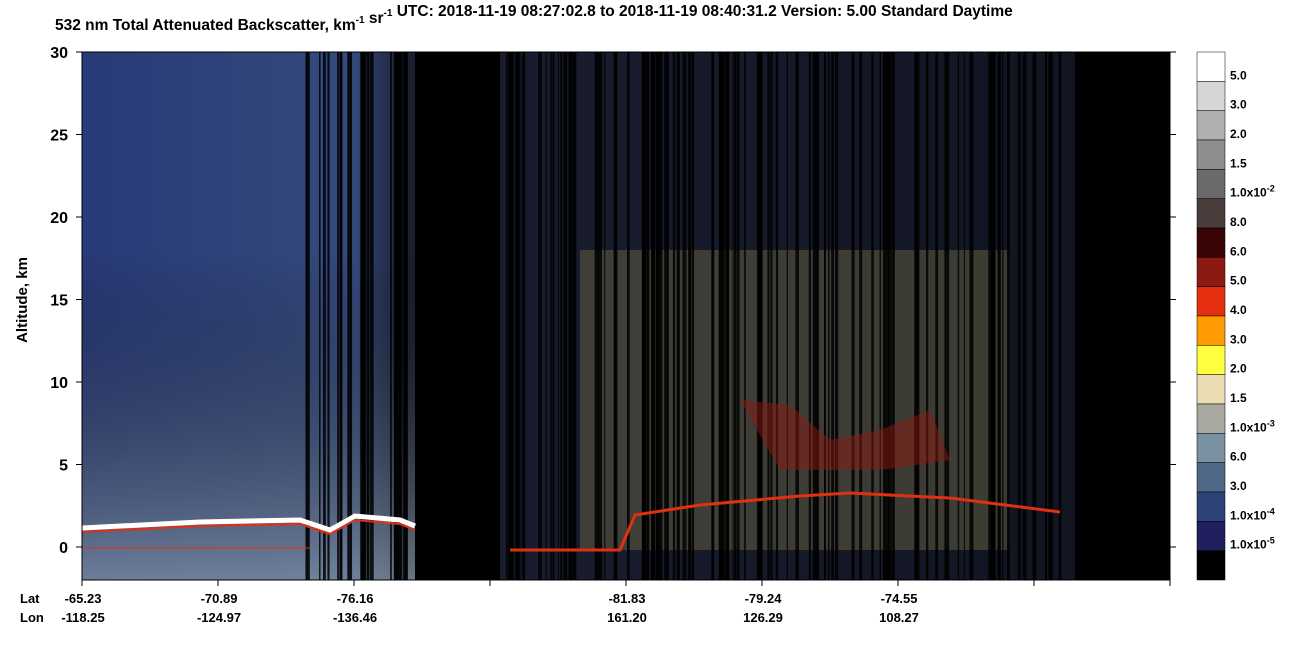 This screenshot has width=1300, height=667. Describe the element at coordinates (355, 598) in the screenshot. I see `x-tick-label-lat: -76.16` at that location.